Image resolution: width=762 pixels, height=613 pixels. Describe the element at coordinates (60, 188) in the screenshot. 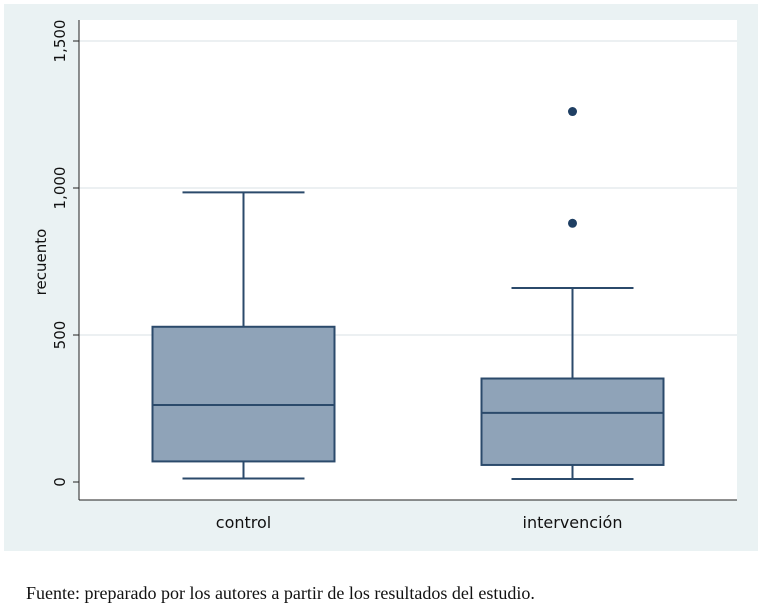

I see `y-tick-label: 1,000` at that location.